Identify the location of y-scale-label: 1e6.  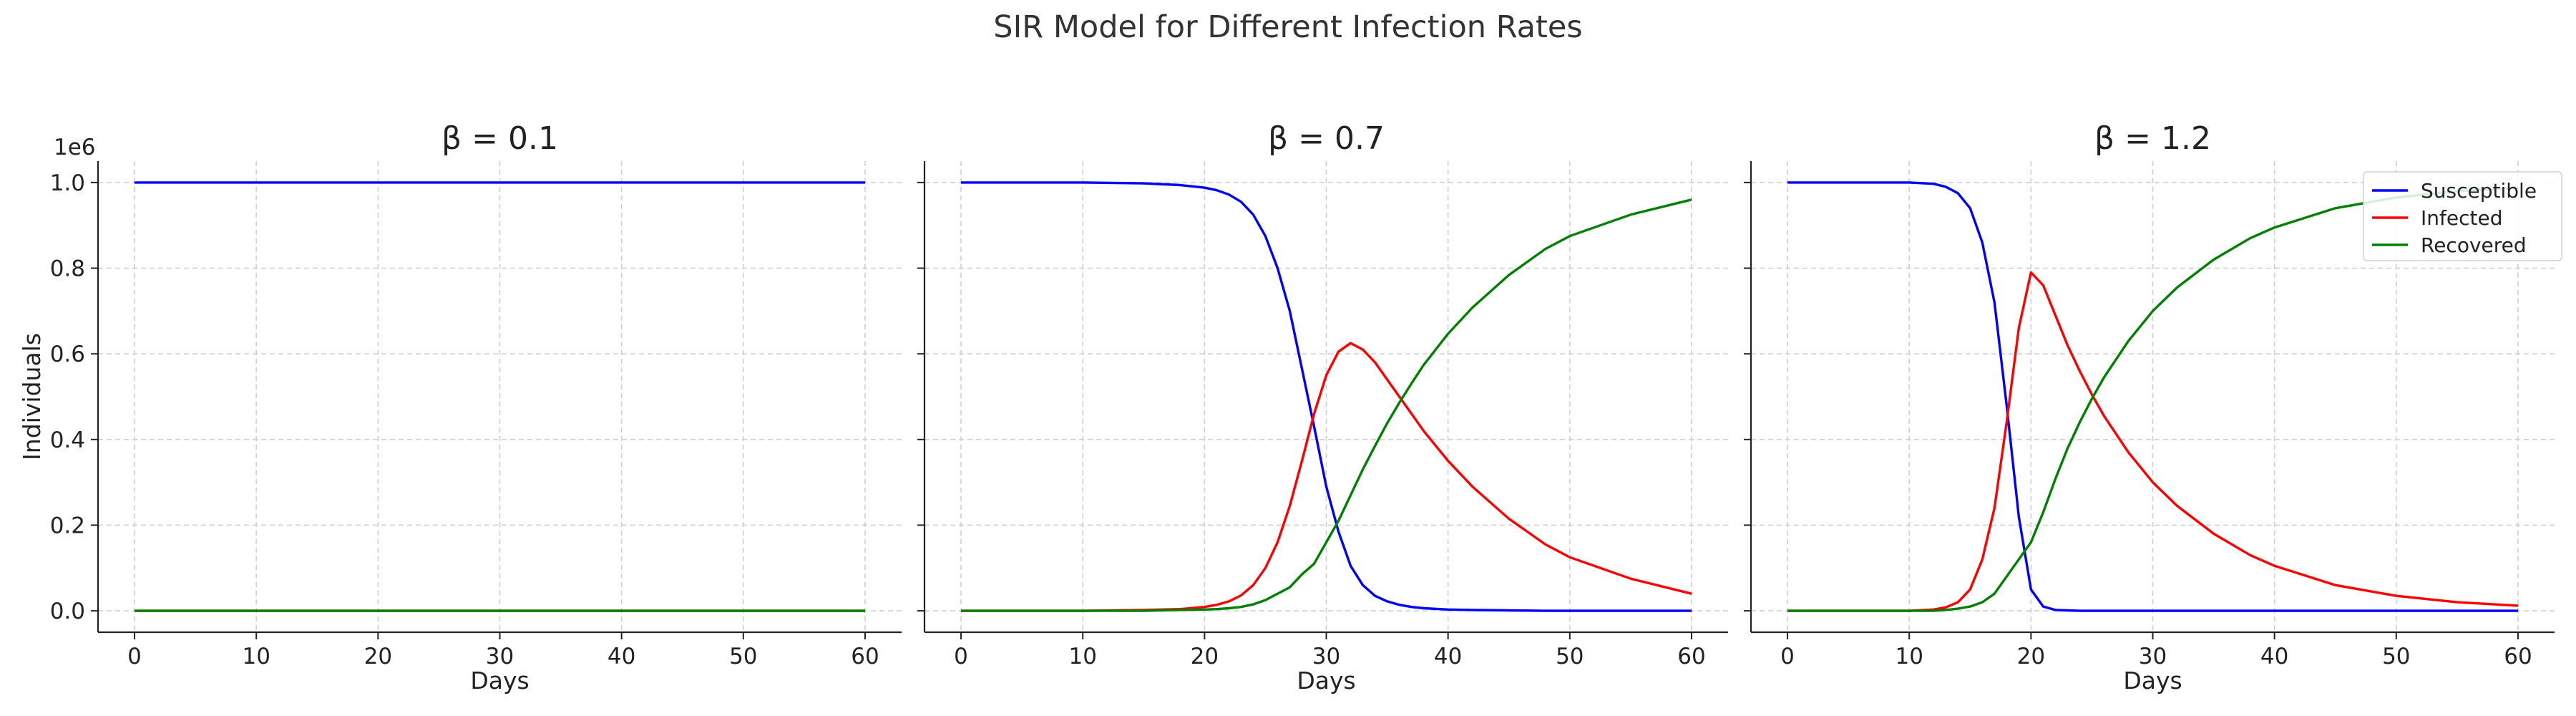
(75, 147).